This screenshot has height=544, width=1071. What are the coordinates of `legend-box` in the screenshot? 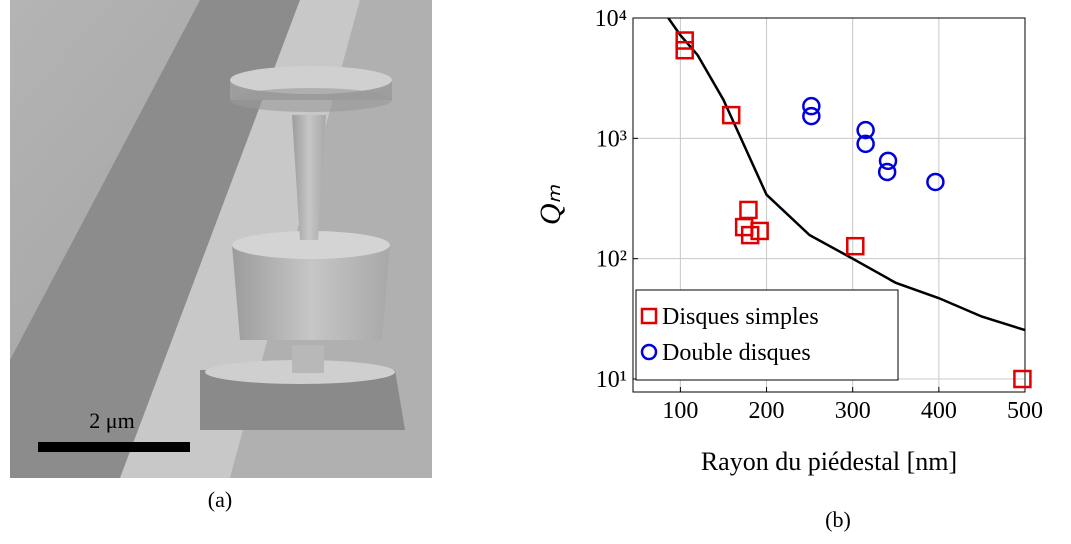 It's located at (767, 335).